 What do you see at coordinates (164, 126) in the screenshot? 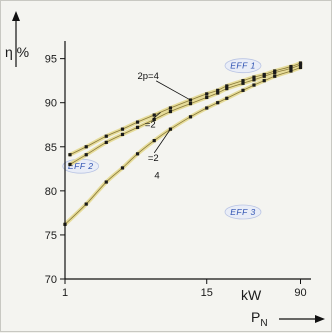
I see `annotations: 2p=4 =2 =2 4` at bounding box center [164, 126].